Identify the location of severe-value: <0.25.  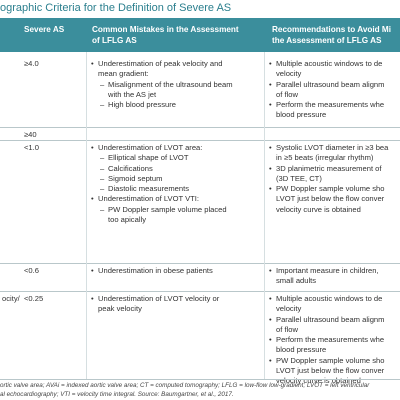
(34, 298).